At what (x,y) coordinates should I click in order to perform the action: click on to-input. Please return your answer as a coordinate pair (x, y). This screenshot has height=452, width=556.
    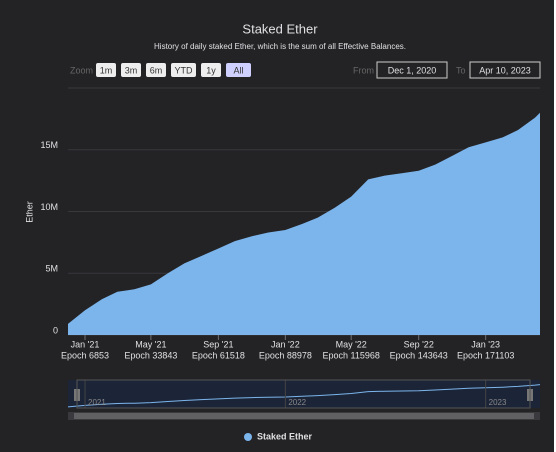
    Looking at the image, I should click on (505, 70).